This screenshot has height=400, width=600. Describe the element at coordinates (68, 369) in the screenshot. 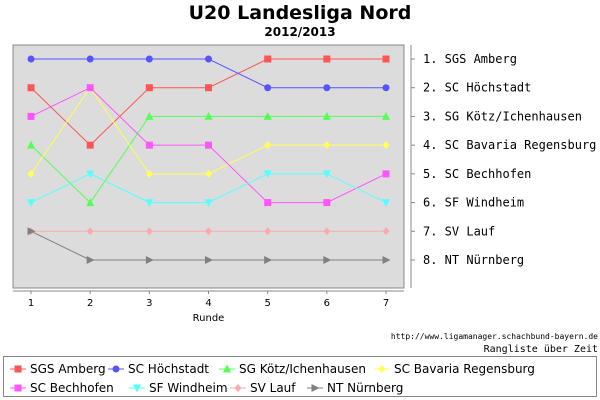

I see `legend-label: SGS Amberg` at that location.